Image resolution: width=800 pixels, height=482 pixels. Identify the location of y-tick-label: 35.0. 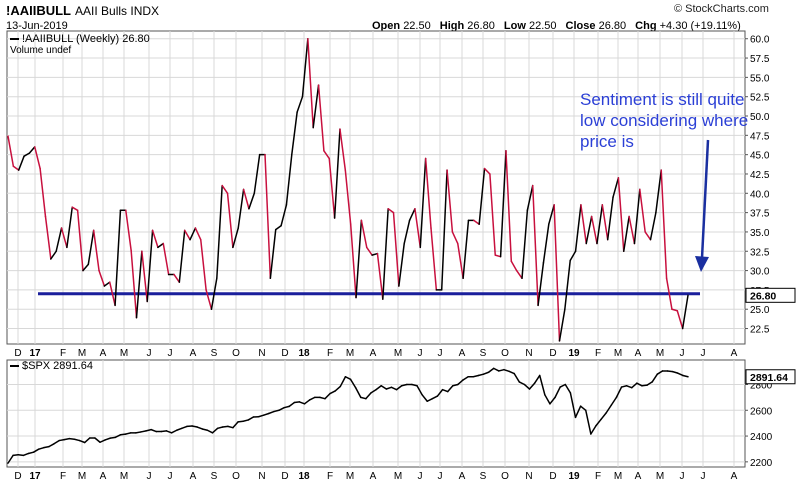
(760, 233).